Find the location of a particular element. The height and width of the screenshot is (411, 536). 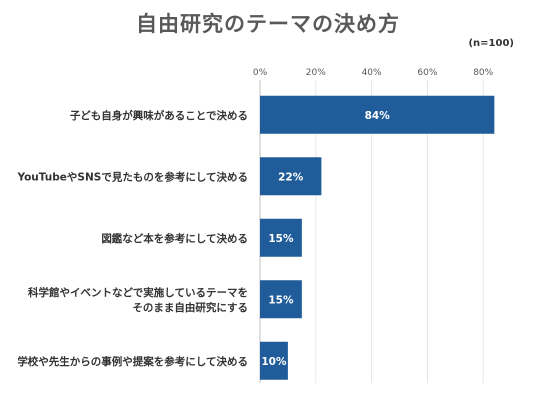

category-label: 図鑑など本を参考にして決める is located at coordinates (174, 238).